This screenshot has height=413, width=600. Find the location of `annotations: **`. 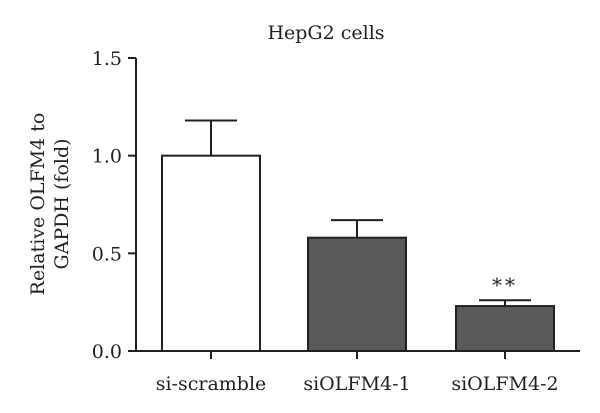

annotations: ** is located at coordinates (505, 285).